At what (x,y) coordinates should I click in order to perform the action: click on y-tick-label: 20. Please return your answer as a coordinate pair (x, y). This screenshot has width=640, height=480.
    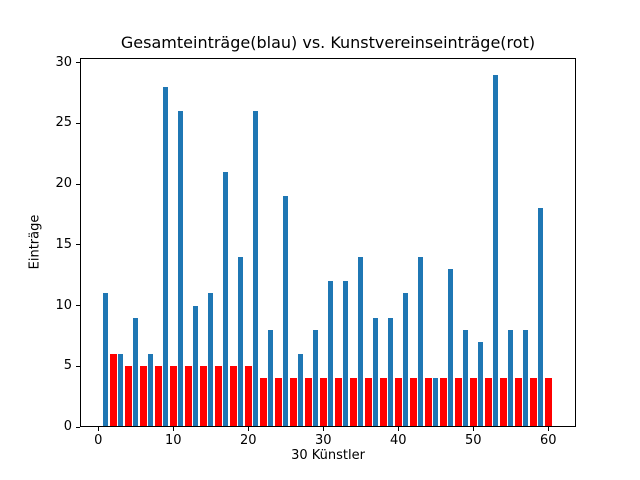
    Looking at the image, I should click on (63, 183).